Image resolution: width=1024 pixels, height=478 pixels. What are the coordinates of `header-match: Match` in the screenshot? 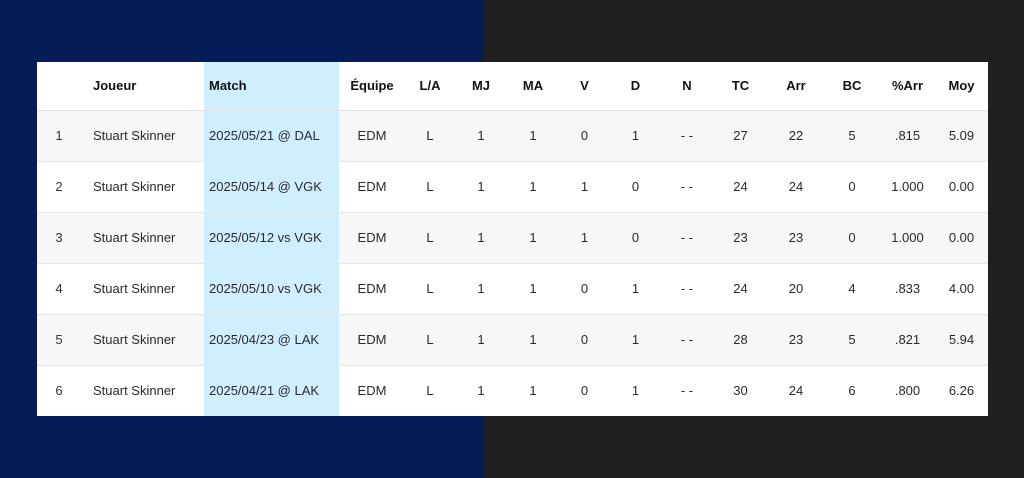 It's located at (271, 86).